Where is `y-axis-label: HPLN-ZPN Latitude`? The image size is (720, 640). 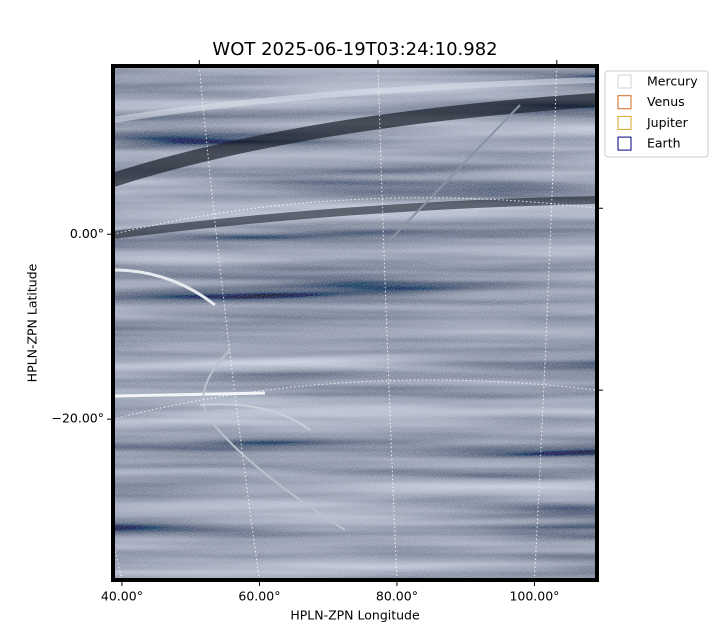 y-axis-label: HPLN-ZPN Latitude is located at coordinates (32, 322).